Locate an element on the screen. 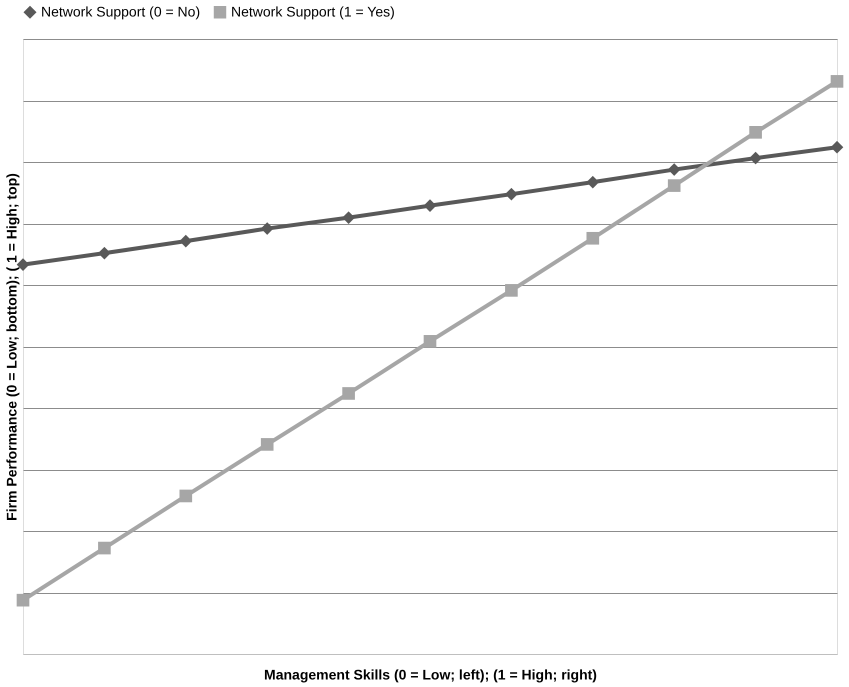 The width and height of the screenshot is (849, 687). legend-label: Network Support (0 = No) is located at coordinates (120, 11).